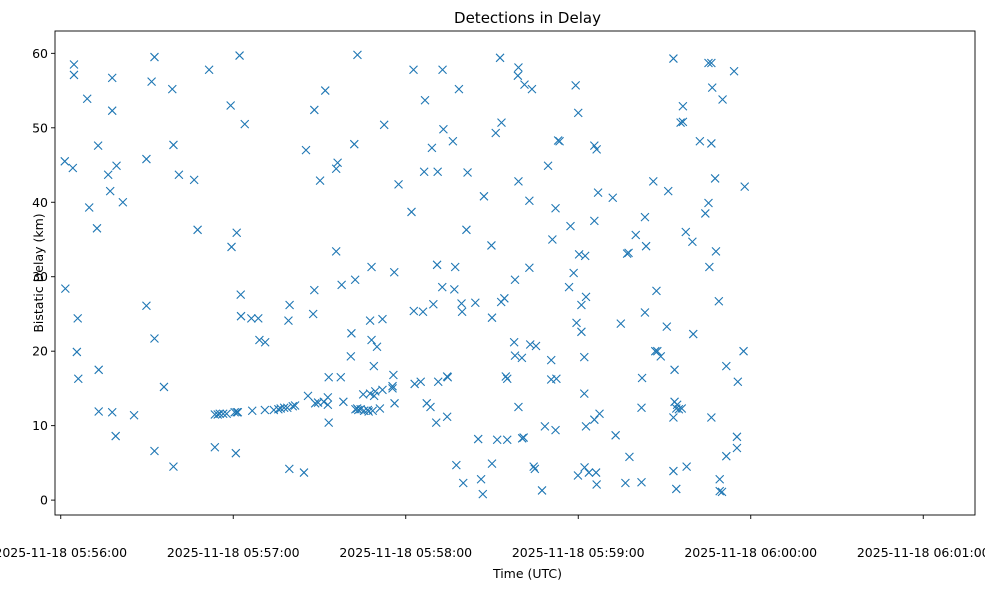 The height and width of the screenshot is (590, 985). I want to click on y-tick-label: 60, so click(40, 53).